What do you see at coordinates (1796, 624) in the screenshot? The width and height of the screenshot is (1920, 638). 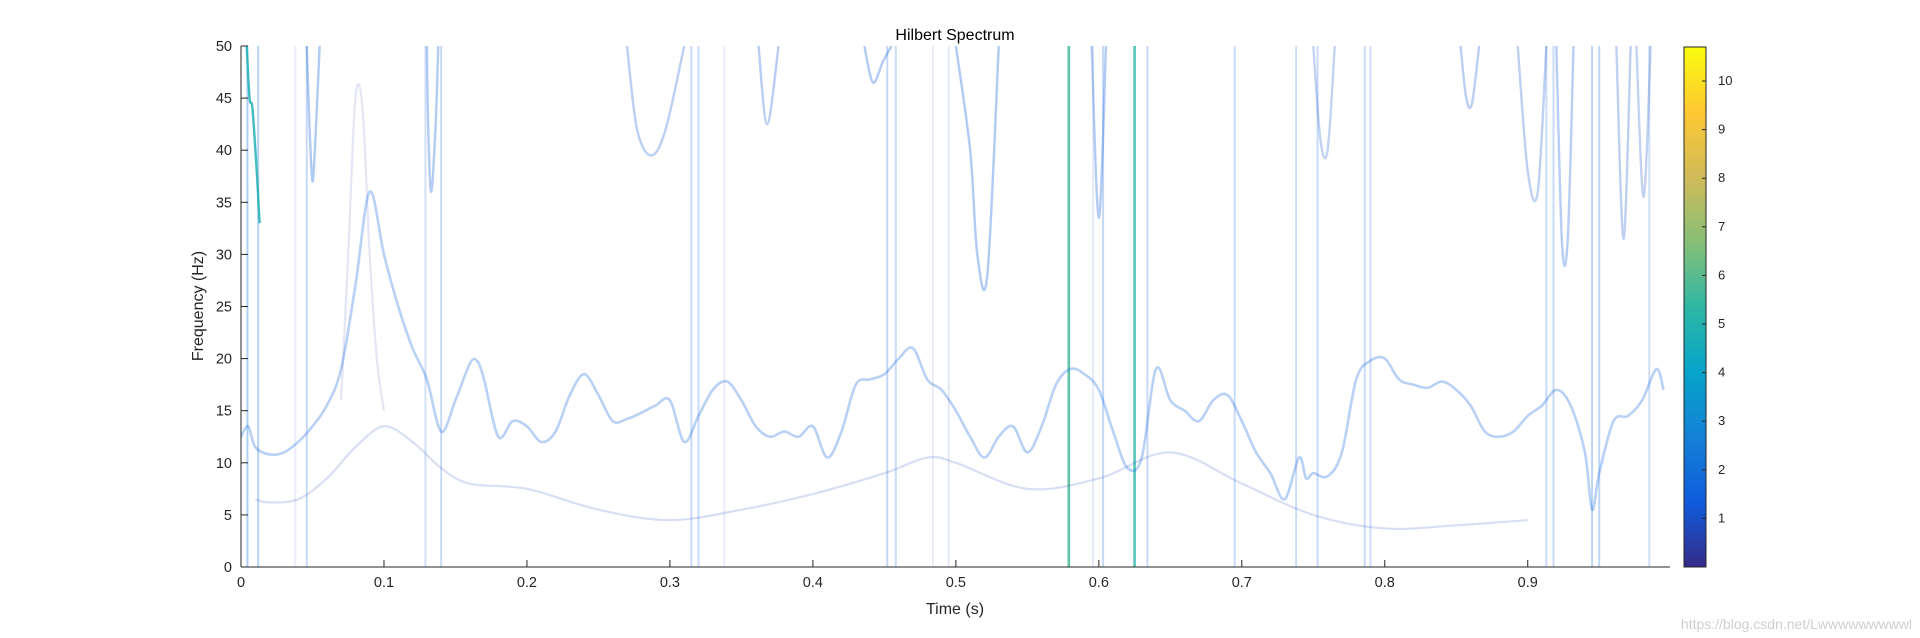 I see `watermark-text: https://blog.csdn.net/Lwwwwwwwwwl` at bounding box center [1796, 624].